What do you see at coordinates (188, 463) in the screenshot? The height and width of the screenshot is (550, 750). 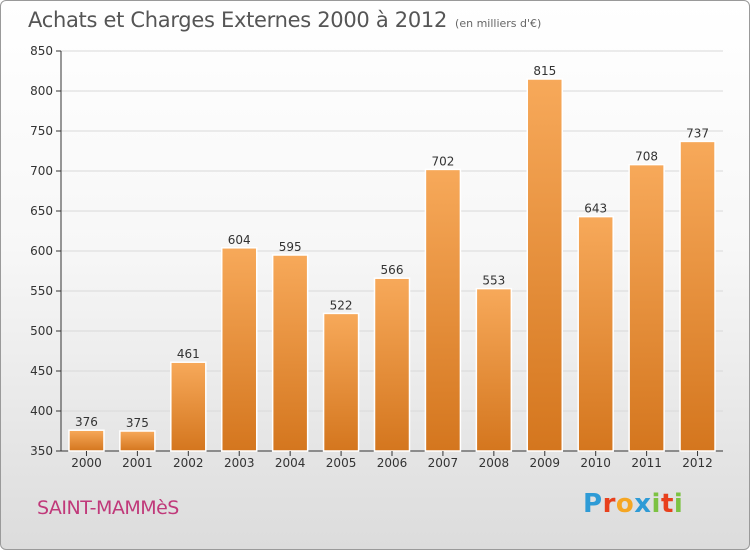 I see `x-tick-label: 2002` at bounding box center [188, 463].